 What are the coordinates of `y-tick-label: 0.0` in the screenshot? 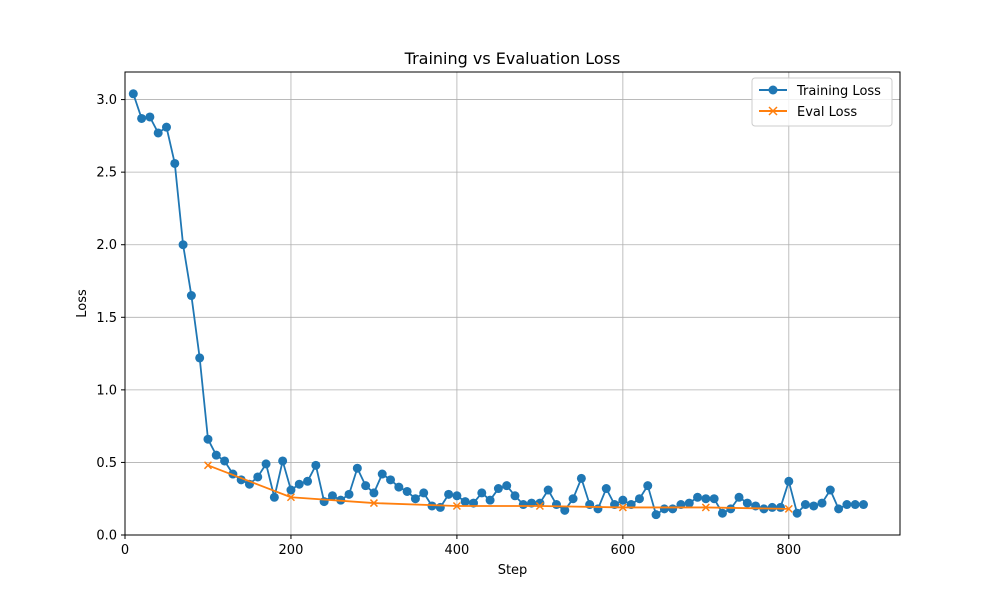 It's located at (106, 536).